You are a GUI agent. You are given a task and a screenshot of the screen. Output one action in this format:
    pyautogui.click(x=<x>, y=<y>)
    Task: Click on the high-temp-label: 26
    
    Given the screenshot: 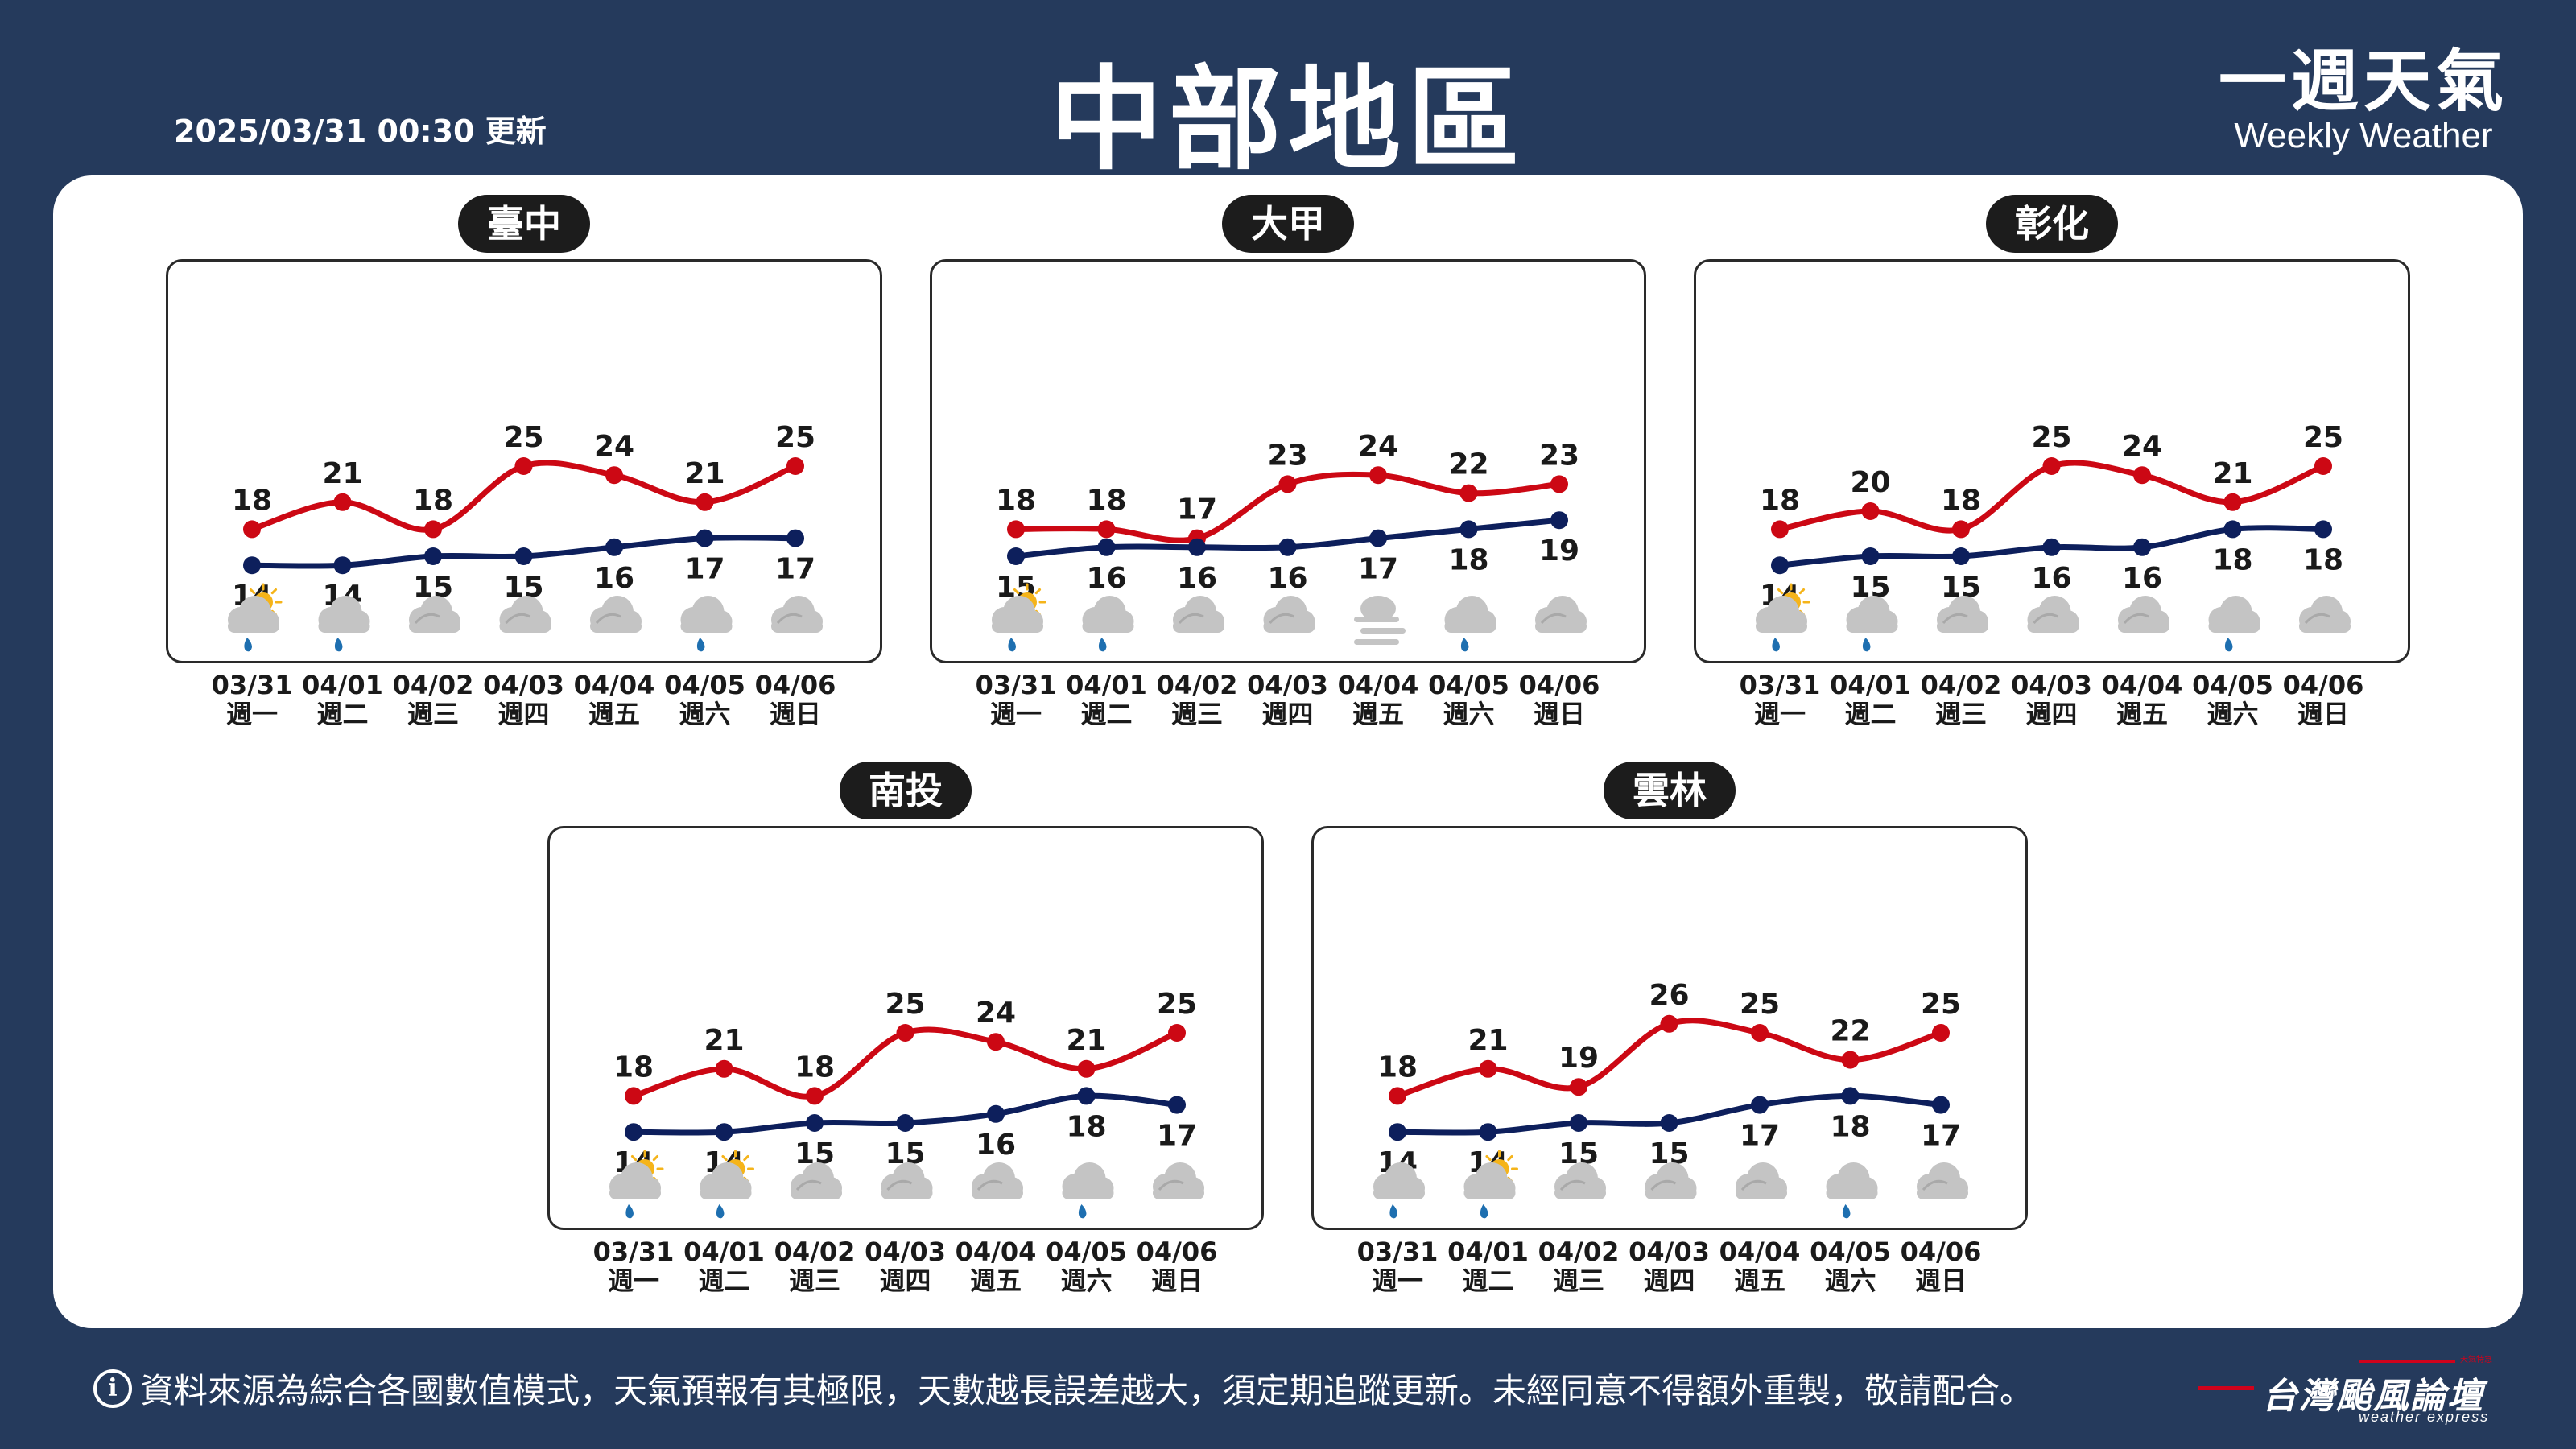 What is the action you would take?
    pyautogui.click(x=1669, y=995)
    